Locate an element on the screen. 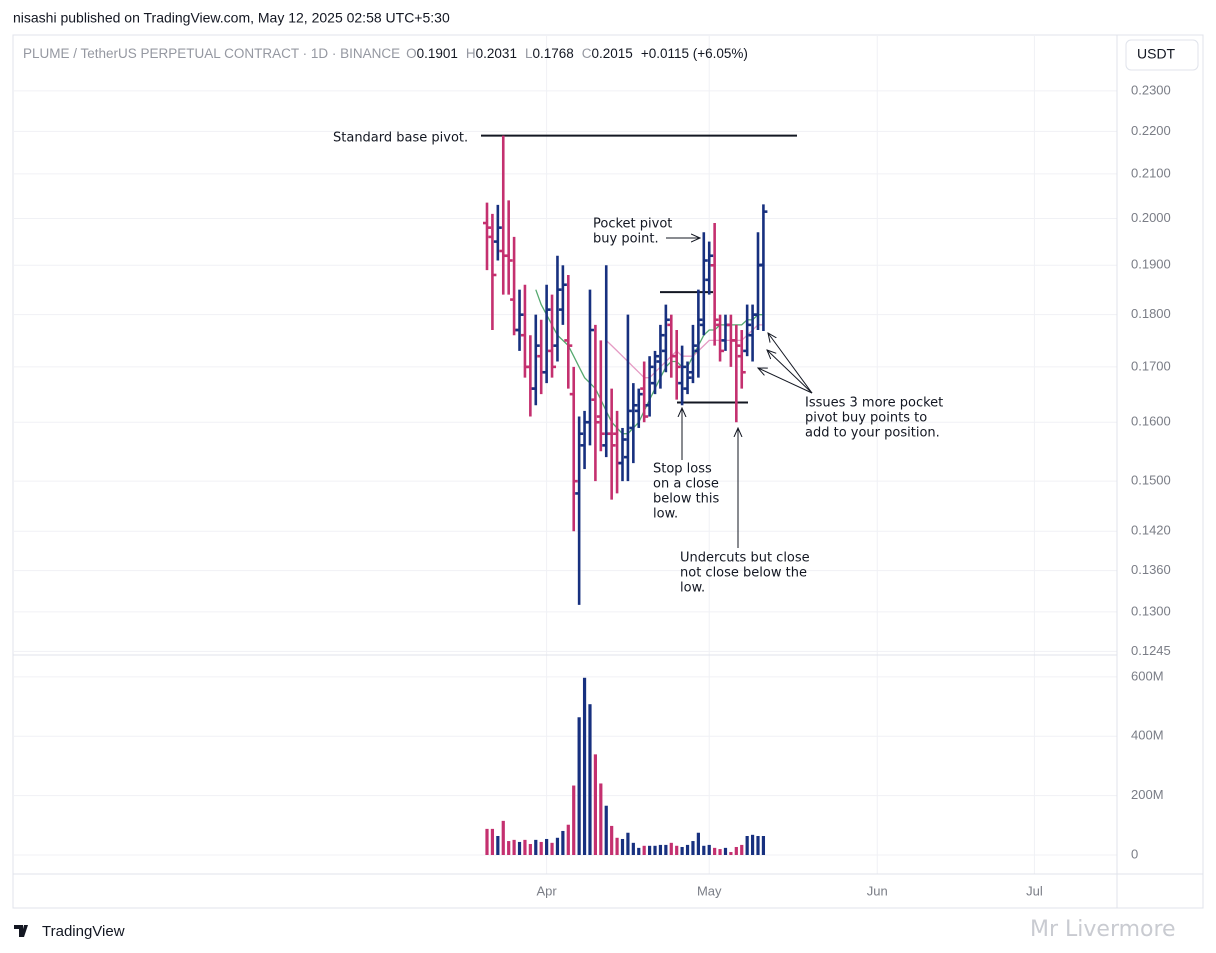  logo is located at coordinates (21, 931).